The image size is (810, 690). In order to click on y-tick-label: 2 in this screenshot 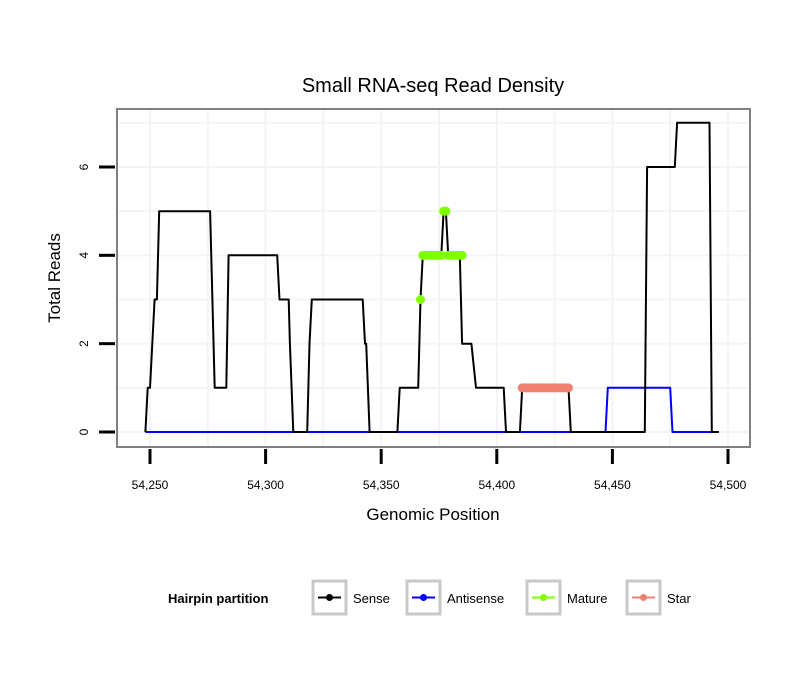, I will do `click(84, 343)`.